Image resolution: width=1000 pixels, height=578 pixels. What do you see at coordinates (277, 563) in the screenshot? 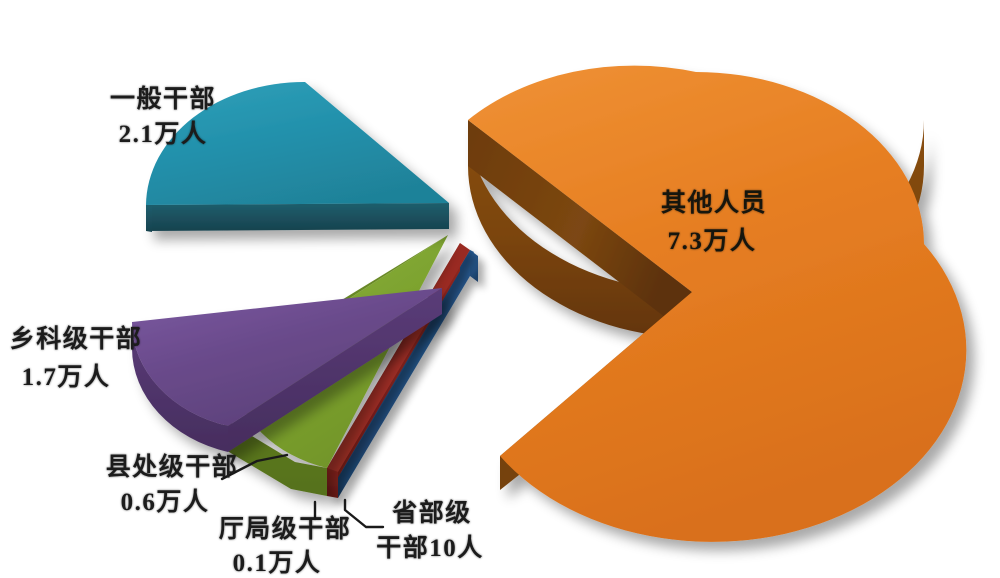
I see `pie-label-bureau-level-line2: 0.1万人` at bounding box center [277, 563].